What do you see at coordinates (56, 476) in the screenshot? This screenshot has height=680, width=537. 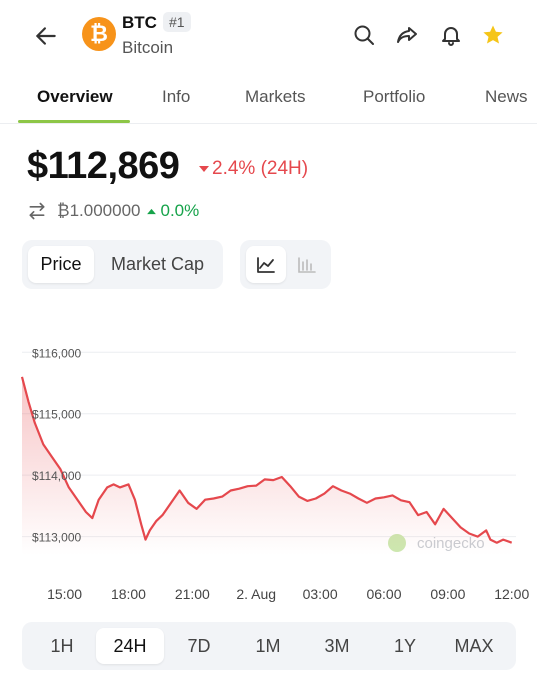 I see `y-tick-label: $114,000` at bounding box center [56, 476].